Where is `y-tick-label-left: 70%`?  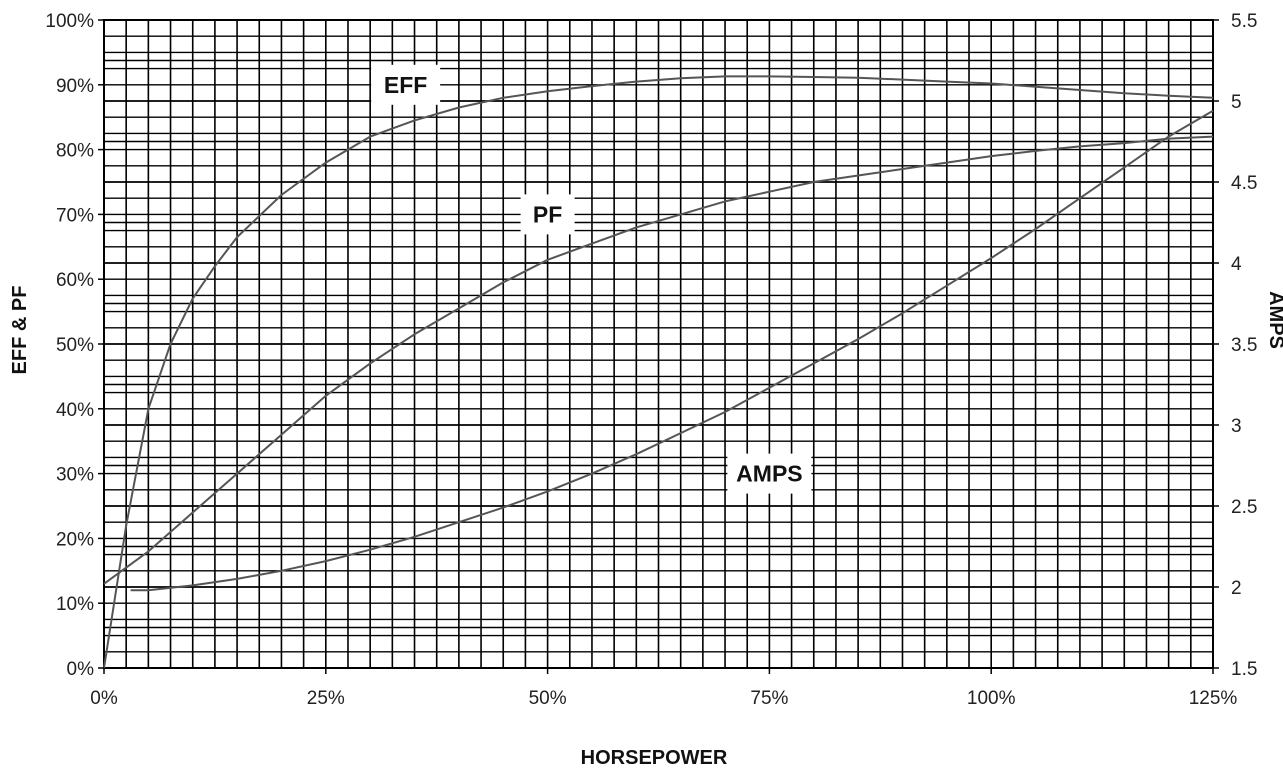 y-tick-label-left: 70% is located at coordinates (75, 215).